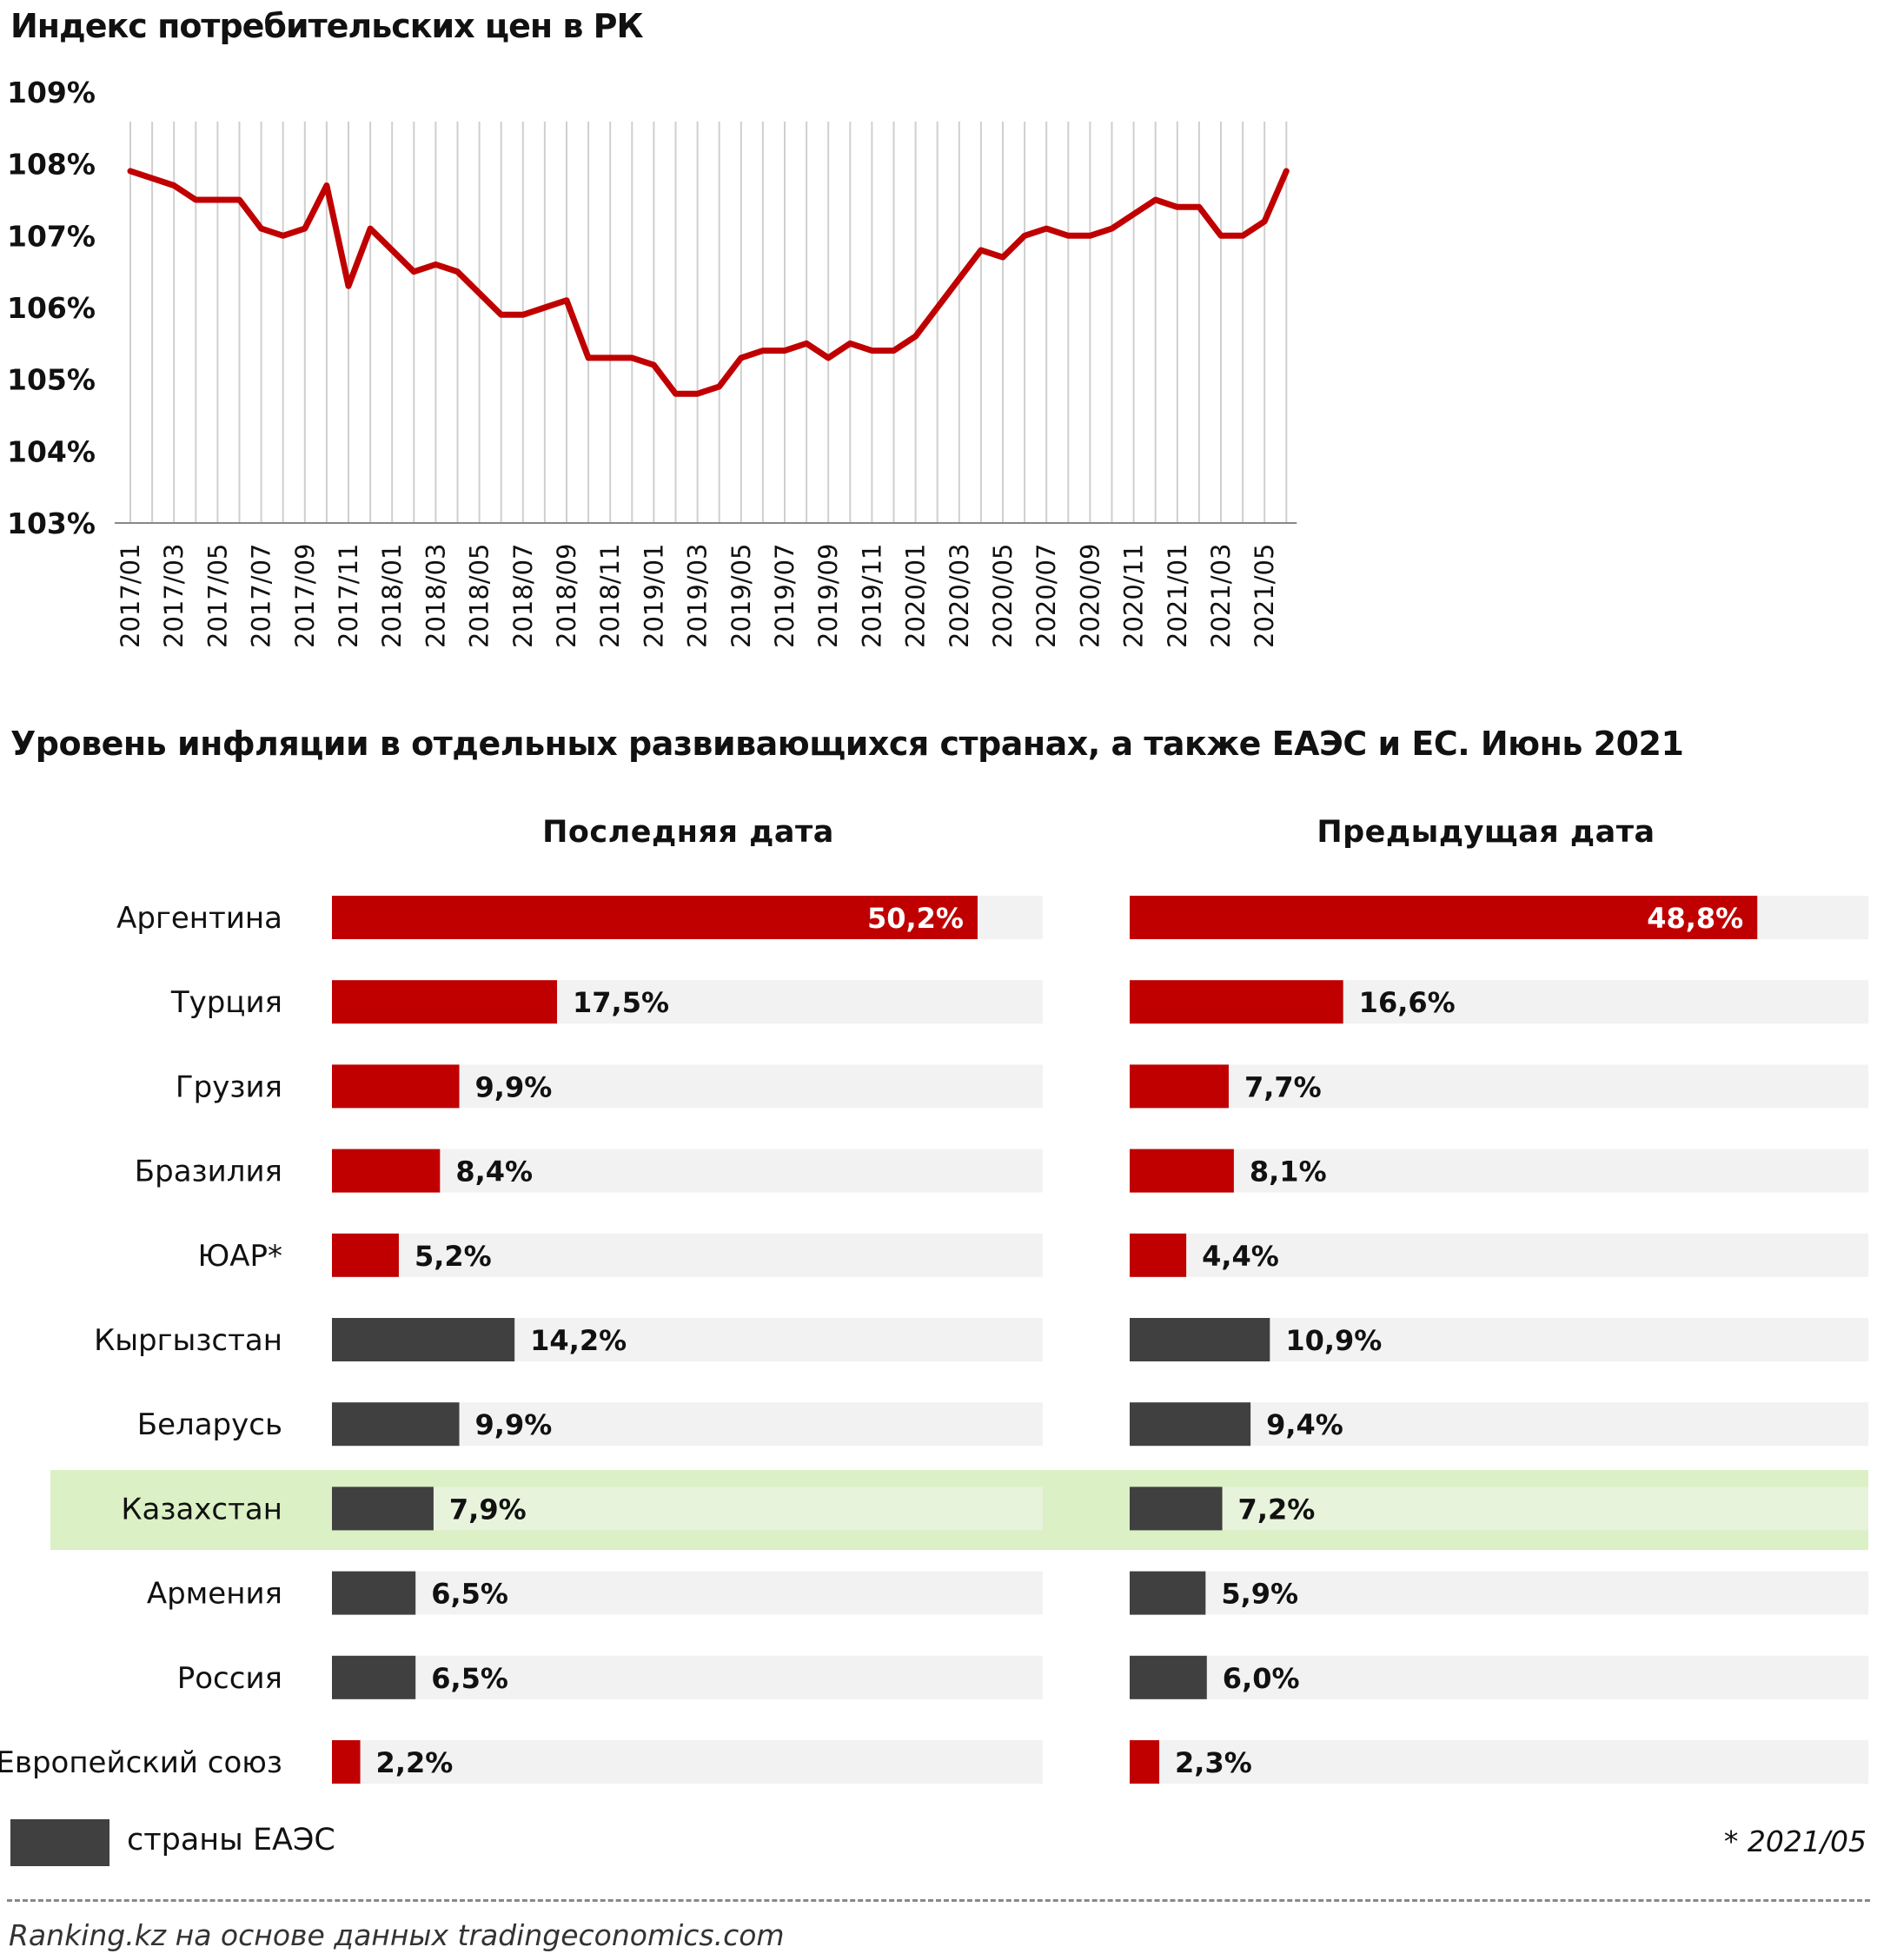 This screenshot has width=1877, height=1960. What do you see at coordinates (51, 523) in the screenshot?
I see `y-tick-label: 103%` at bounding box center [51, 523].